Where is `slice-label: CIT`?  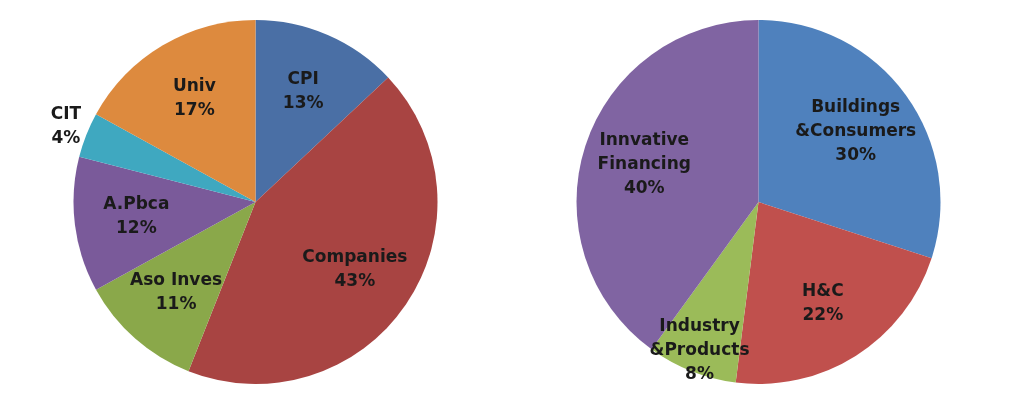
slice-label: CIT is located at coordinates (66, 113).